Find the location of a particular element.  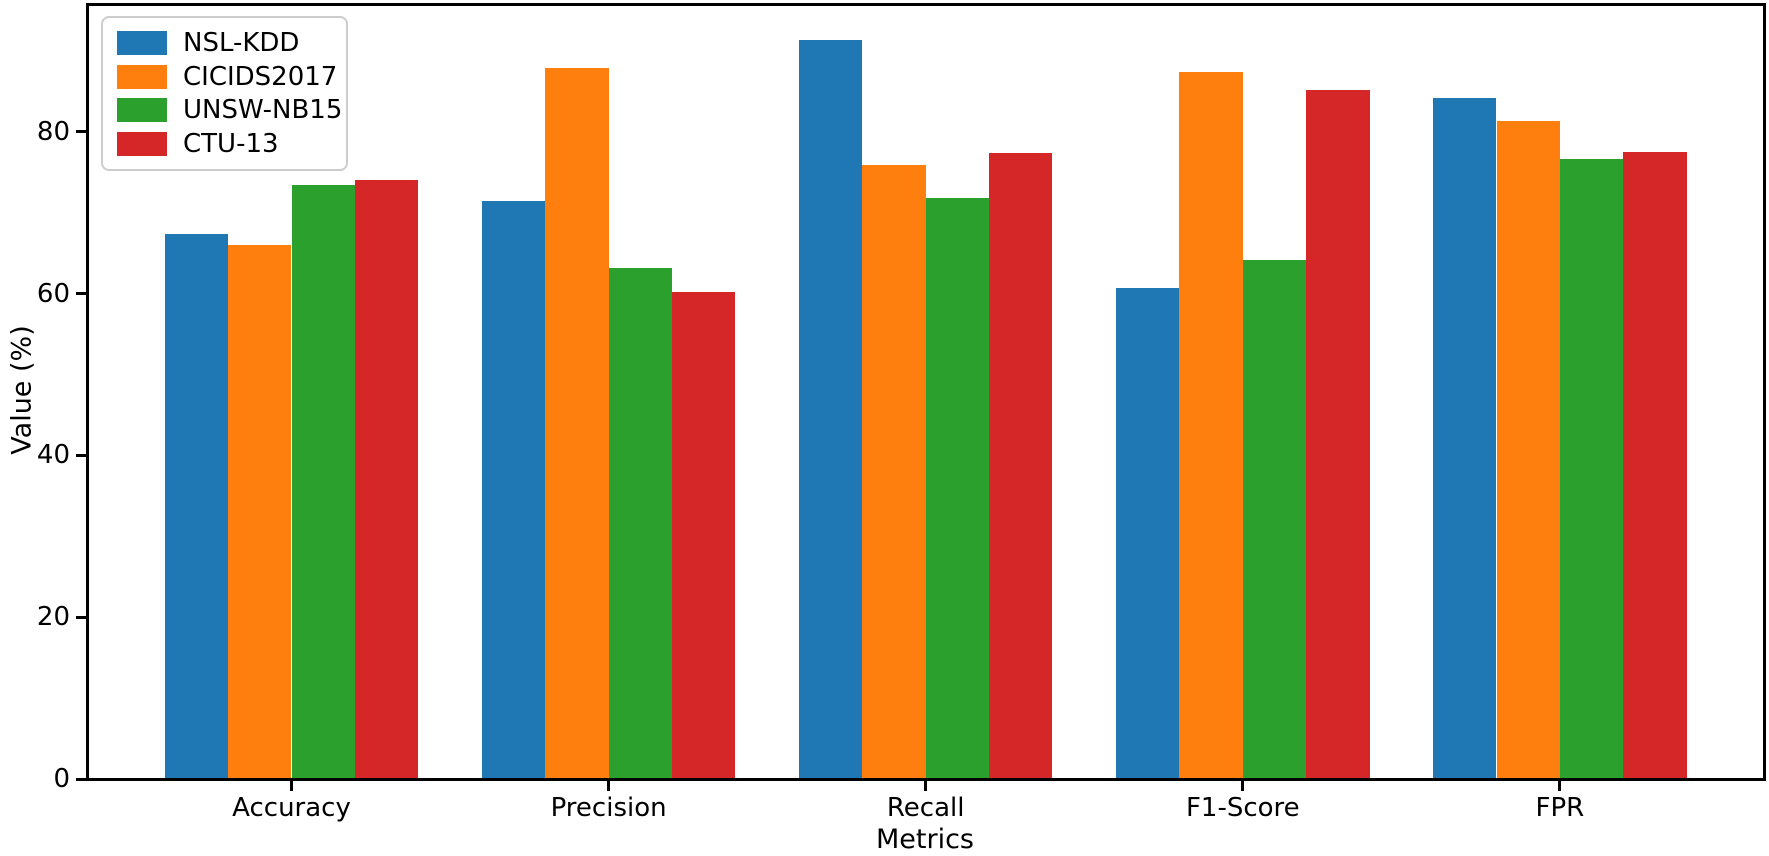

bar-unsw-nb15-accuracy is located at coordinates (323, 481).